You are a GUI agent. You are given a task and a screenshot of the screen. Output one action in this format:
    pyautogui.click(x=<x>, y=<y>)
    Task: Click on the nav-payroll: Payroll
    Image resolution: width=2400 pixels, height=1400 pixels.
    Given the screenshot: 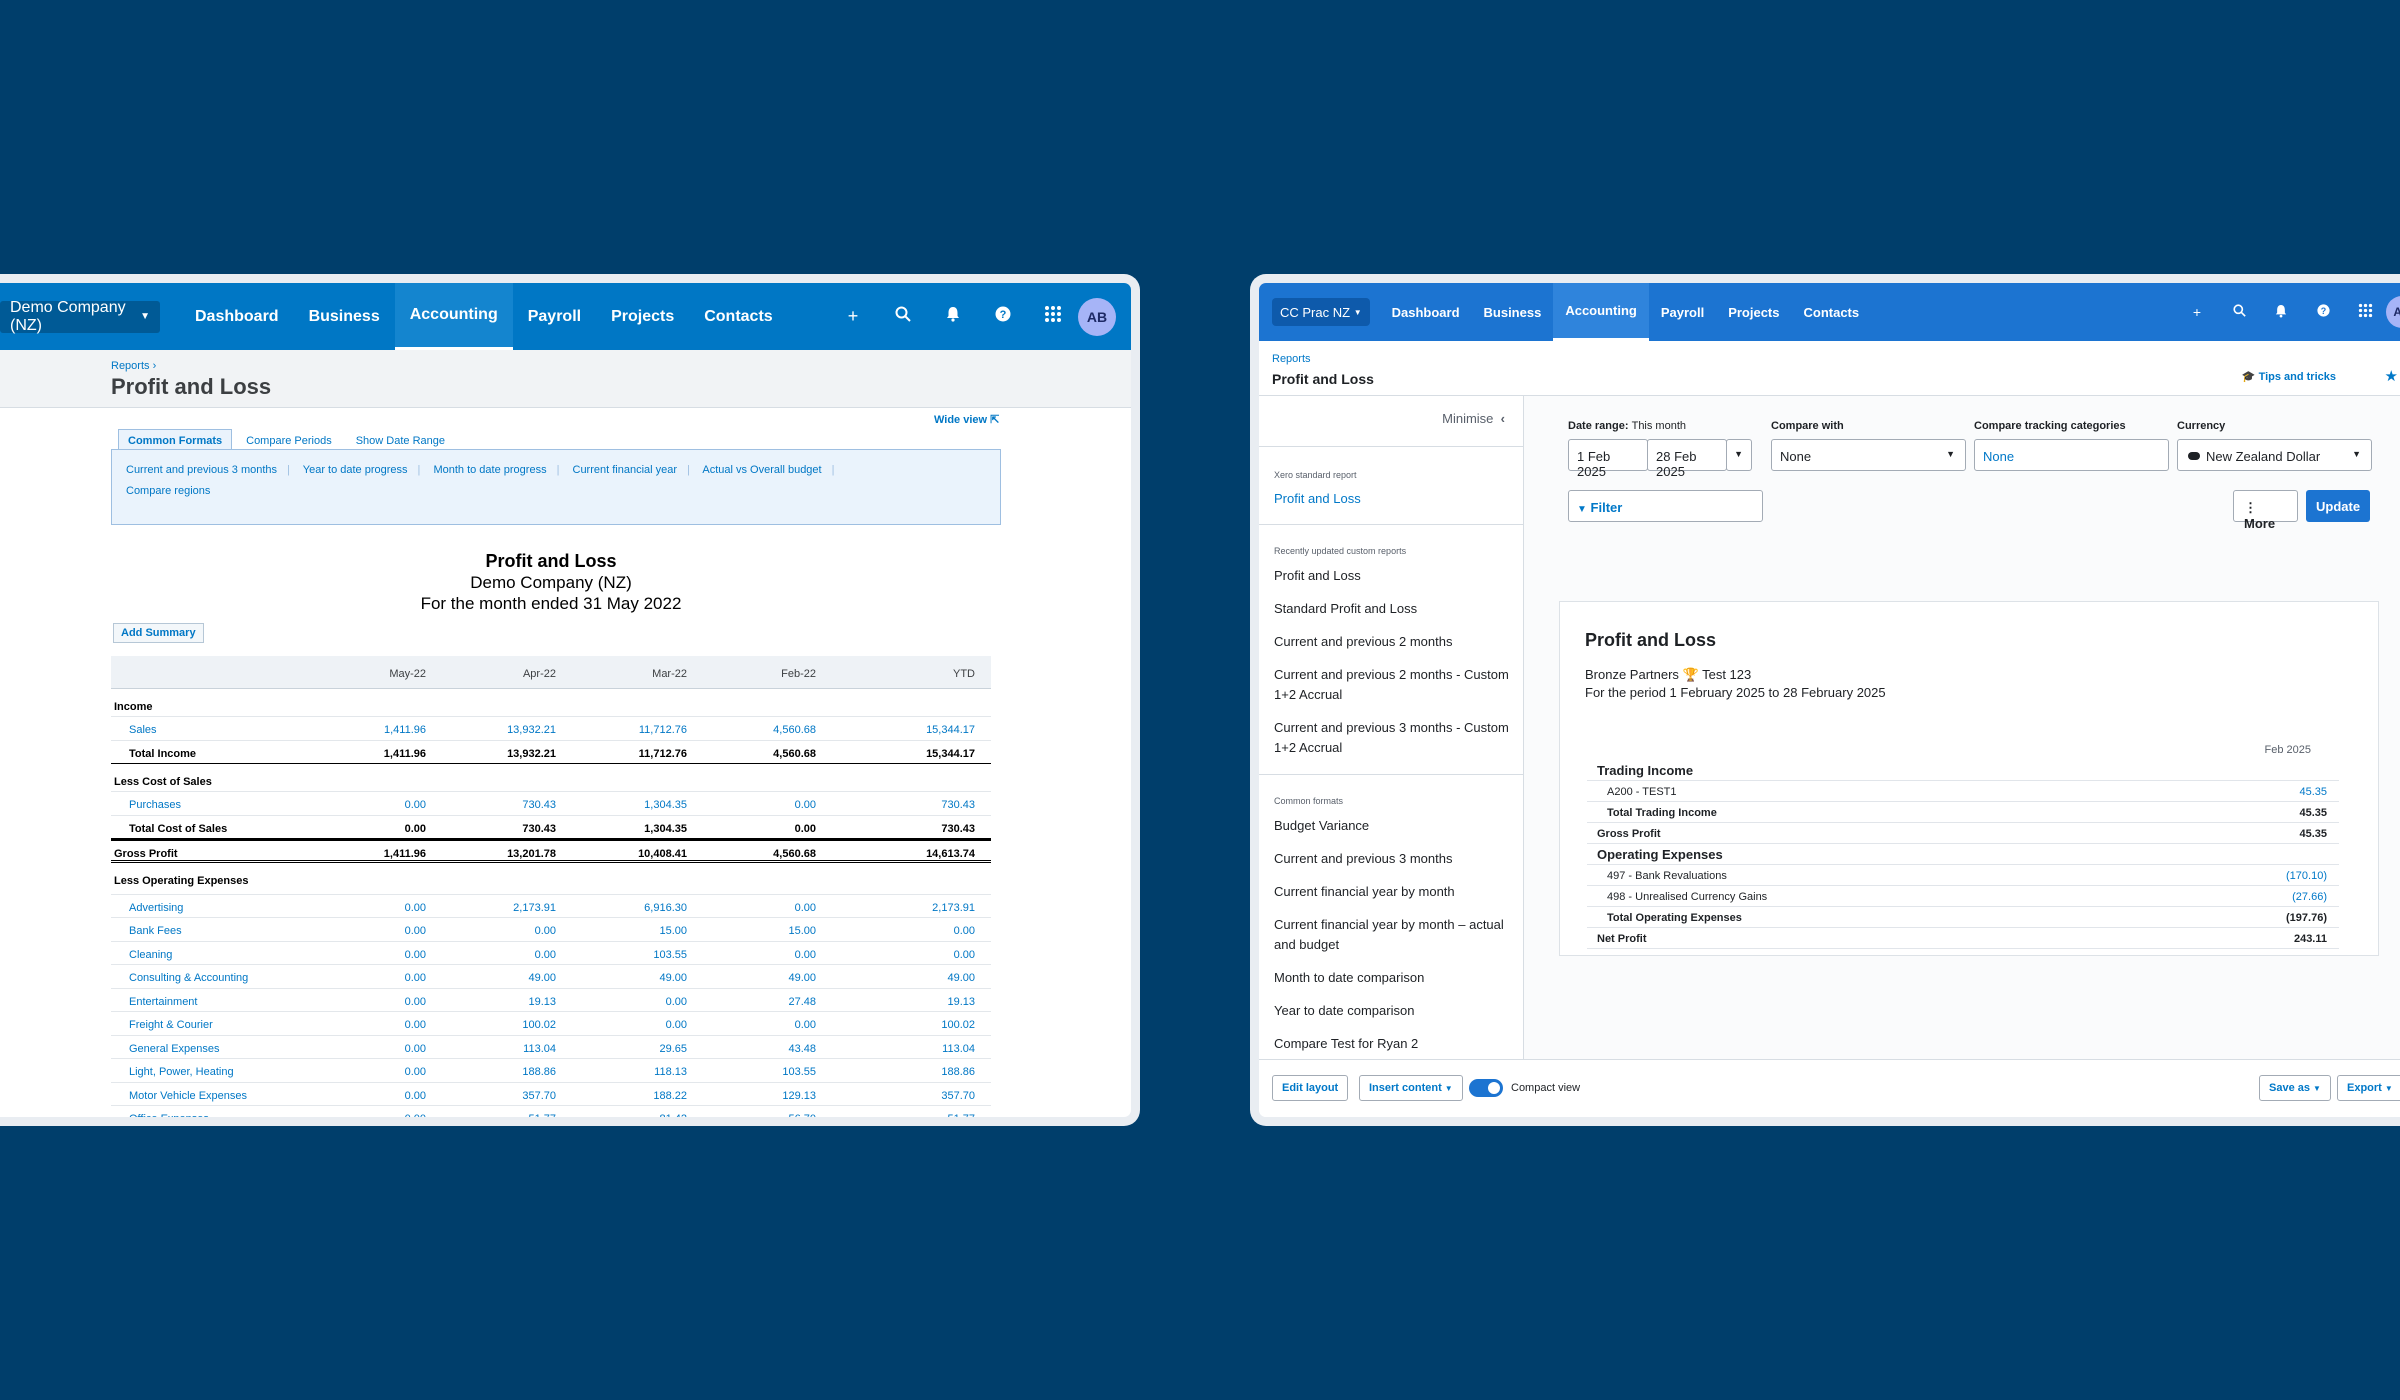 What is the action you would take?
    pyautogui.click(x=554, y=316)
    